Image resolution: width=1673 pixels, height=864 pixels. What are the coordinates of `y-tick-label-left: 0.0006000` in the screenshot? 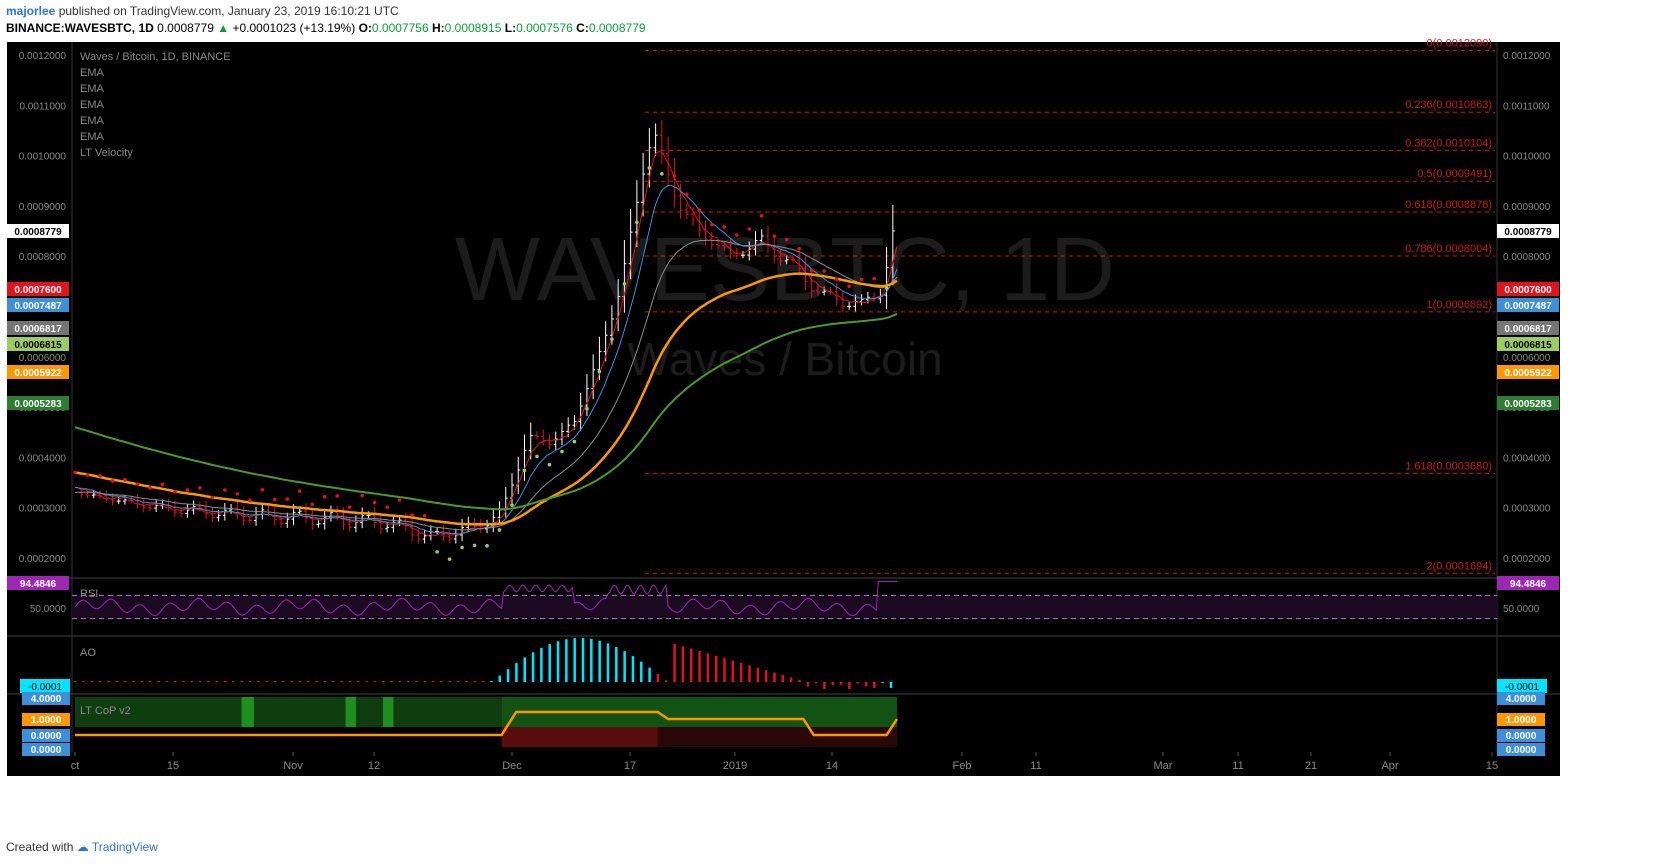 It's located at (43, 358).